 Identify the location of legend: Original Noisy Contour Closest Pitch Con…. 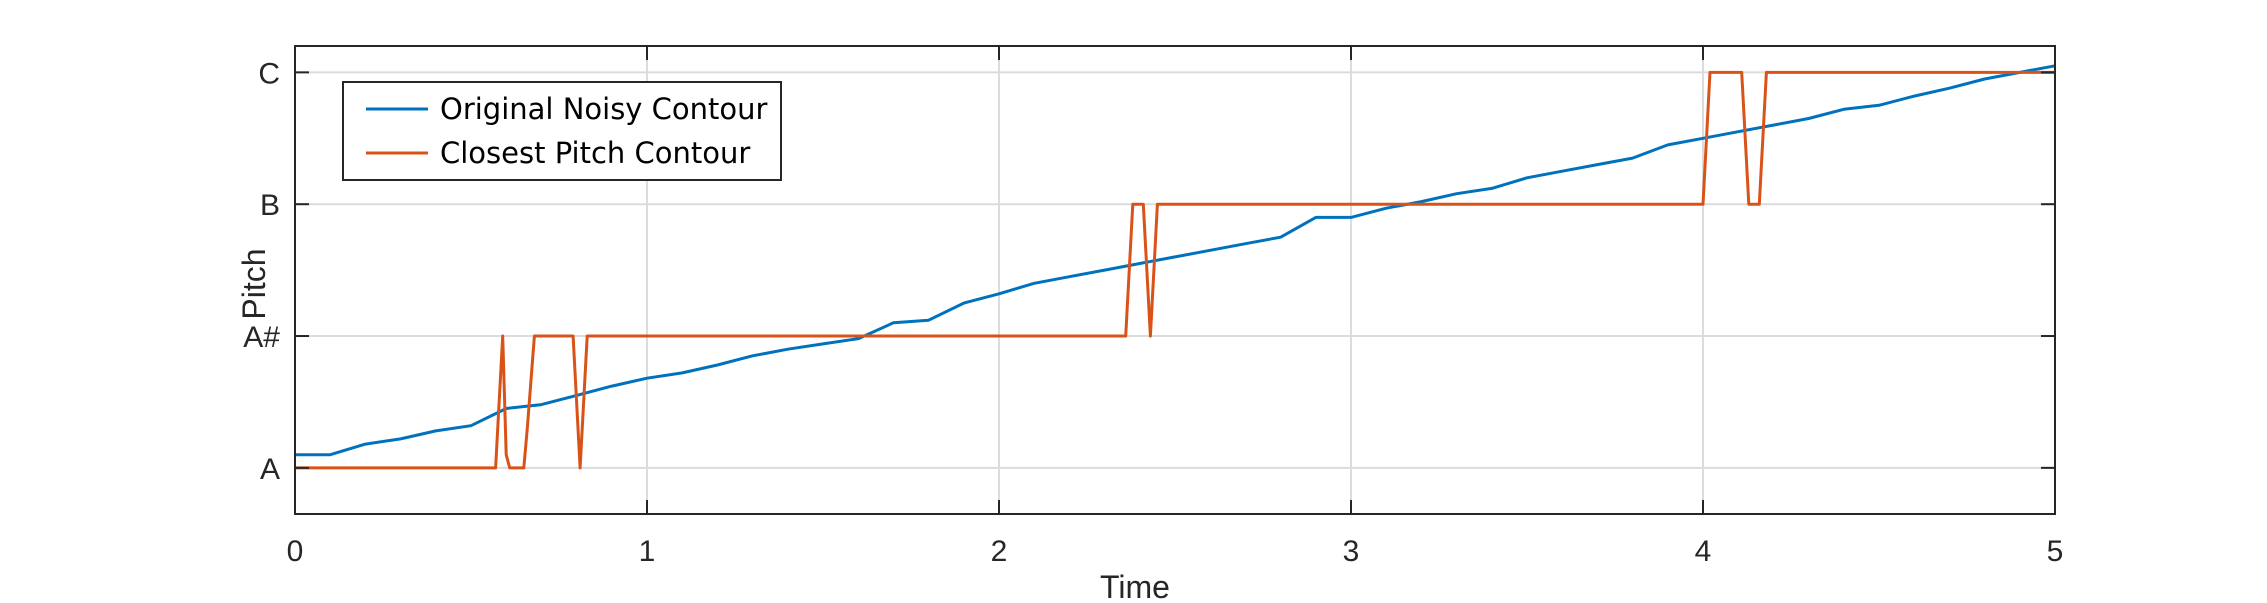
(562, 131).